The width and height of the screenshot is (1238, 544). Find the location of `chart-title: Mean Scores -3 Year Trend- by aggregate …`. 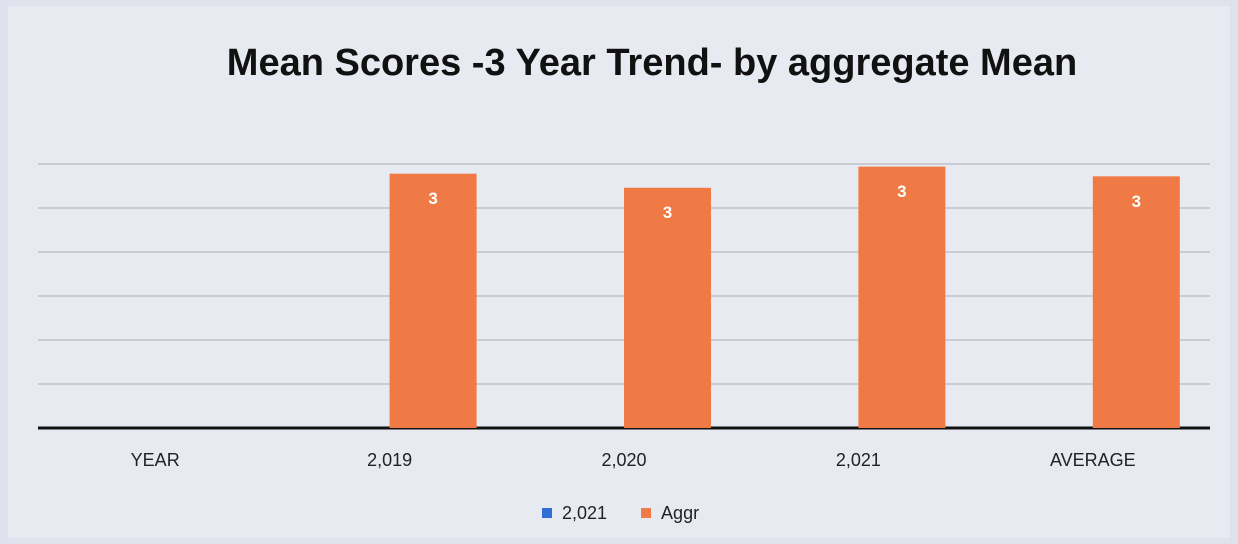

chart-title: Mean Scores -3 Year Trend- by aggregate … is located at coordinates (652, 63).